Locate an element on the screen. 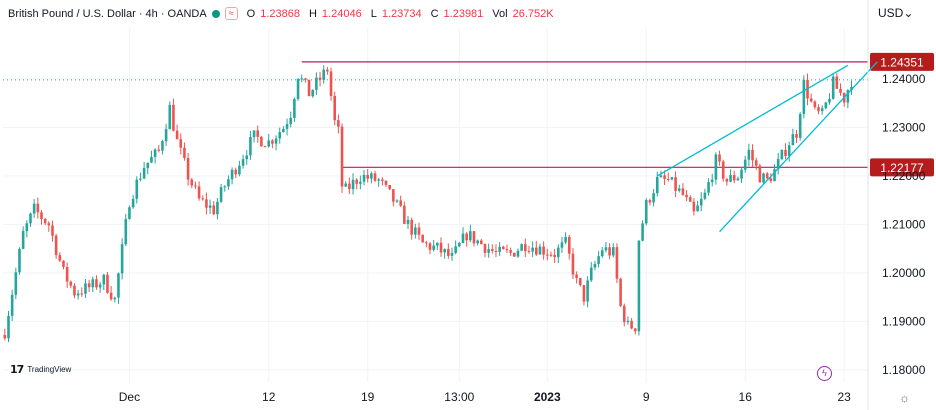  spark-icon: ϟ is located at coordinates (824, 373).